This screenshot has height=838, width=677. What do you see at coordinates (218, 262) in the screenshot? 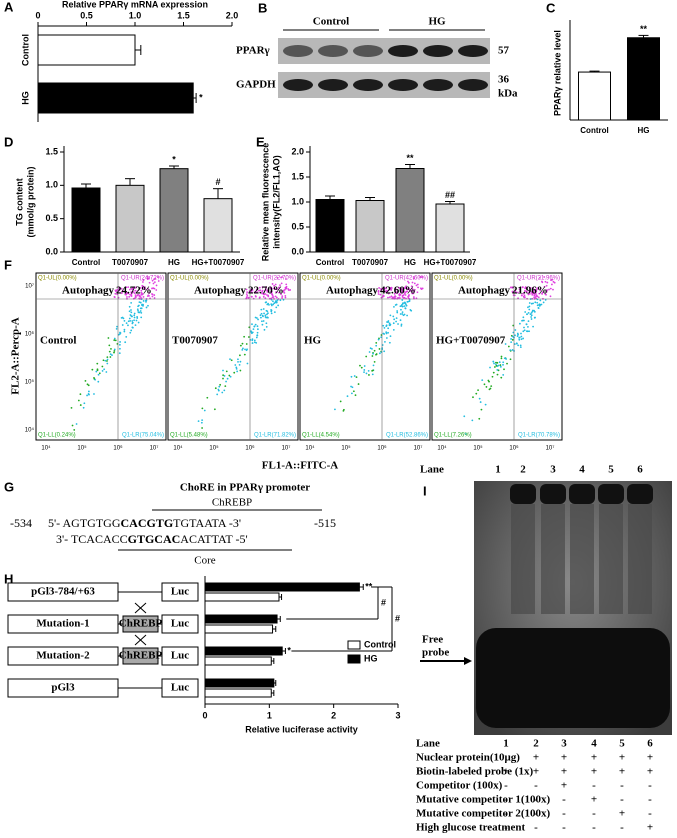
I see `category-label: HG+T0070907` at bounding box center [218, 262].